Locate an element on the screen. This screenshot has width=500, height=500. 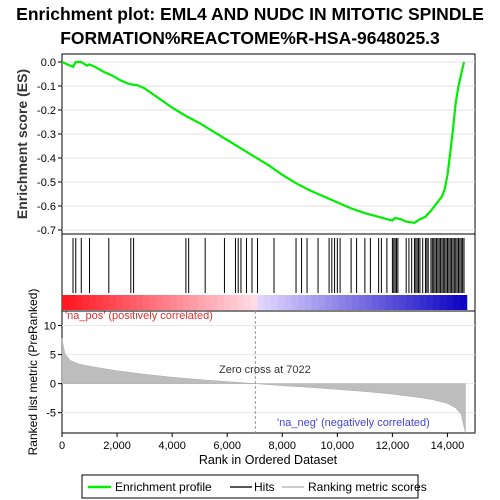
x-tick-label: 14,000 is located at coordinates (448, 446).